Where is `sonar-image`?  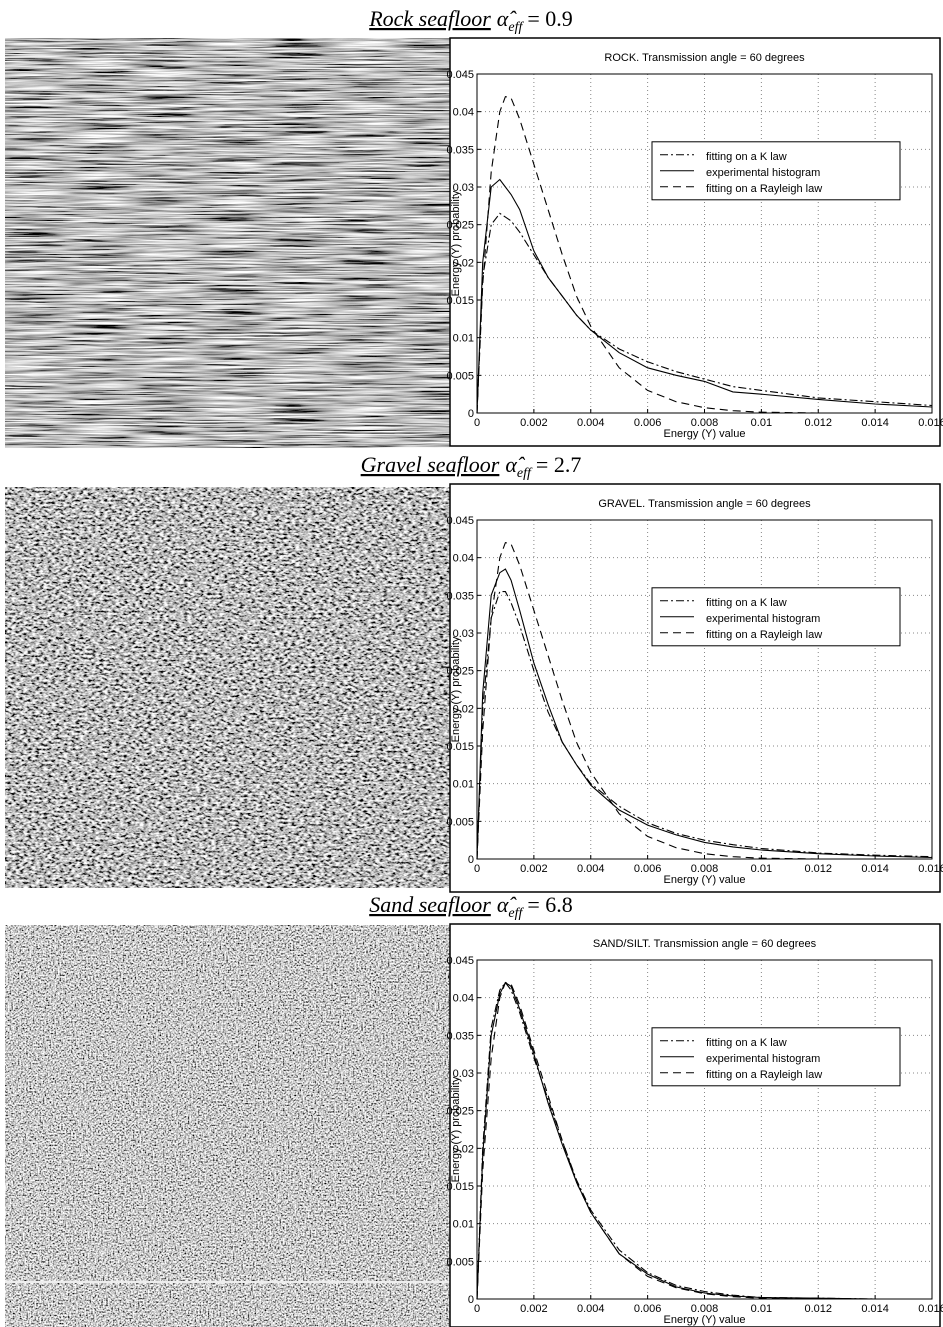 sonar-image is located at coordinates (227, 1126).